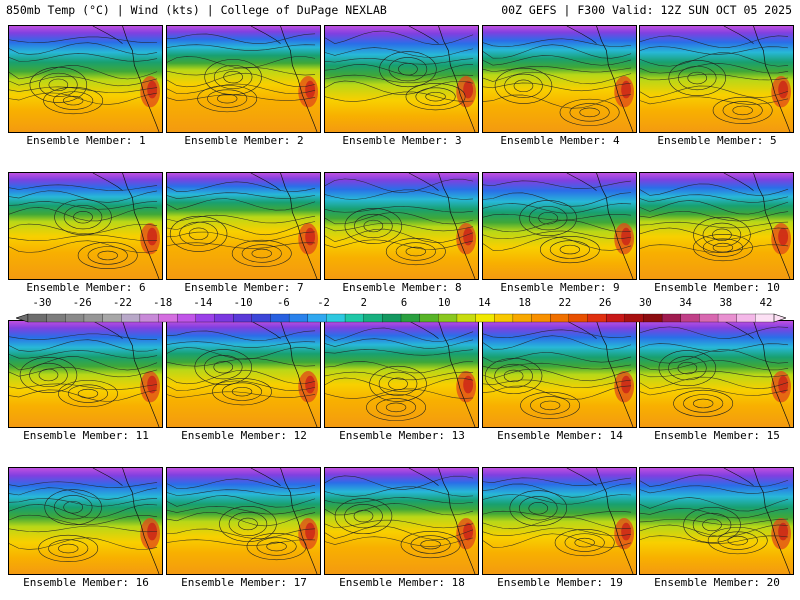 The height and width of the screenshot is (600, 800). Describe the element at coordinates (203, 303) in the screenshot. I see `colorbar-tick-label: -14` at that location.